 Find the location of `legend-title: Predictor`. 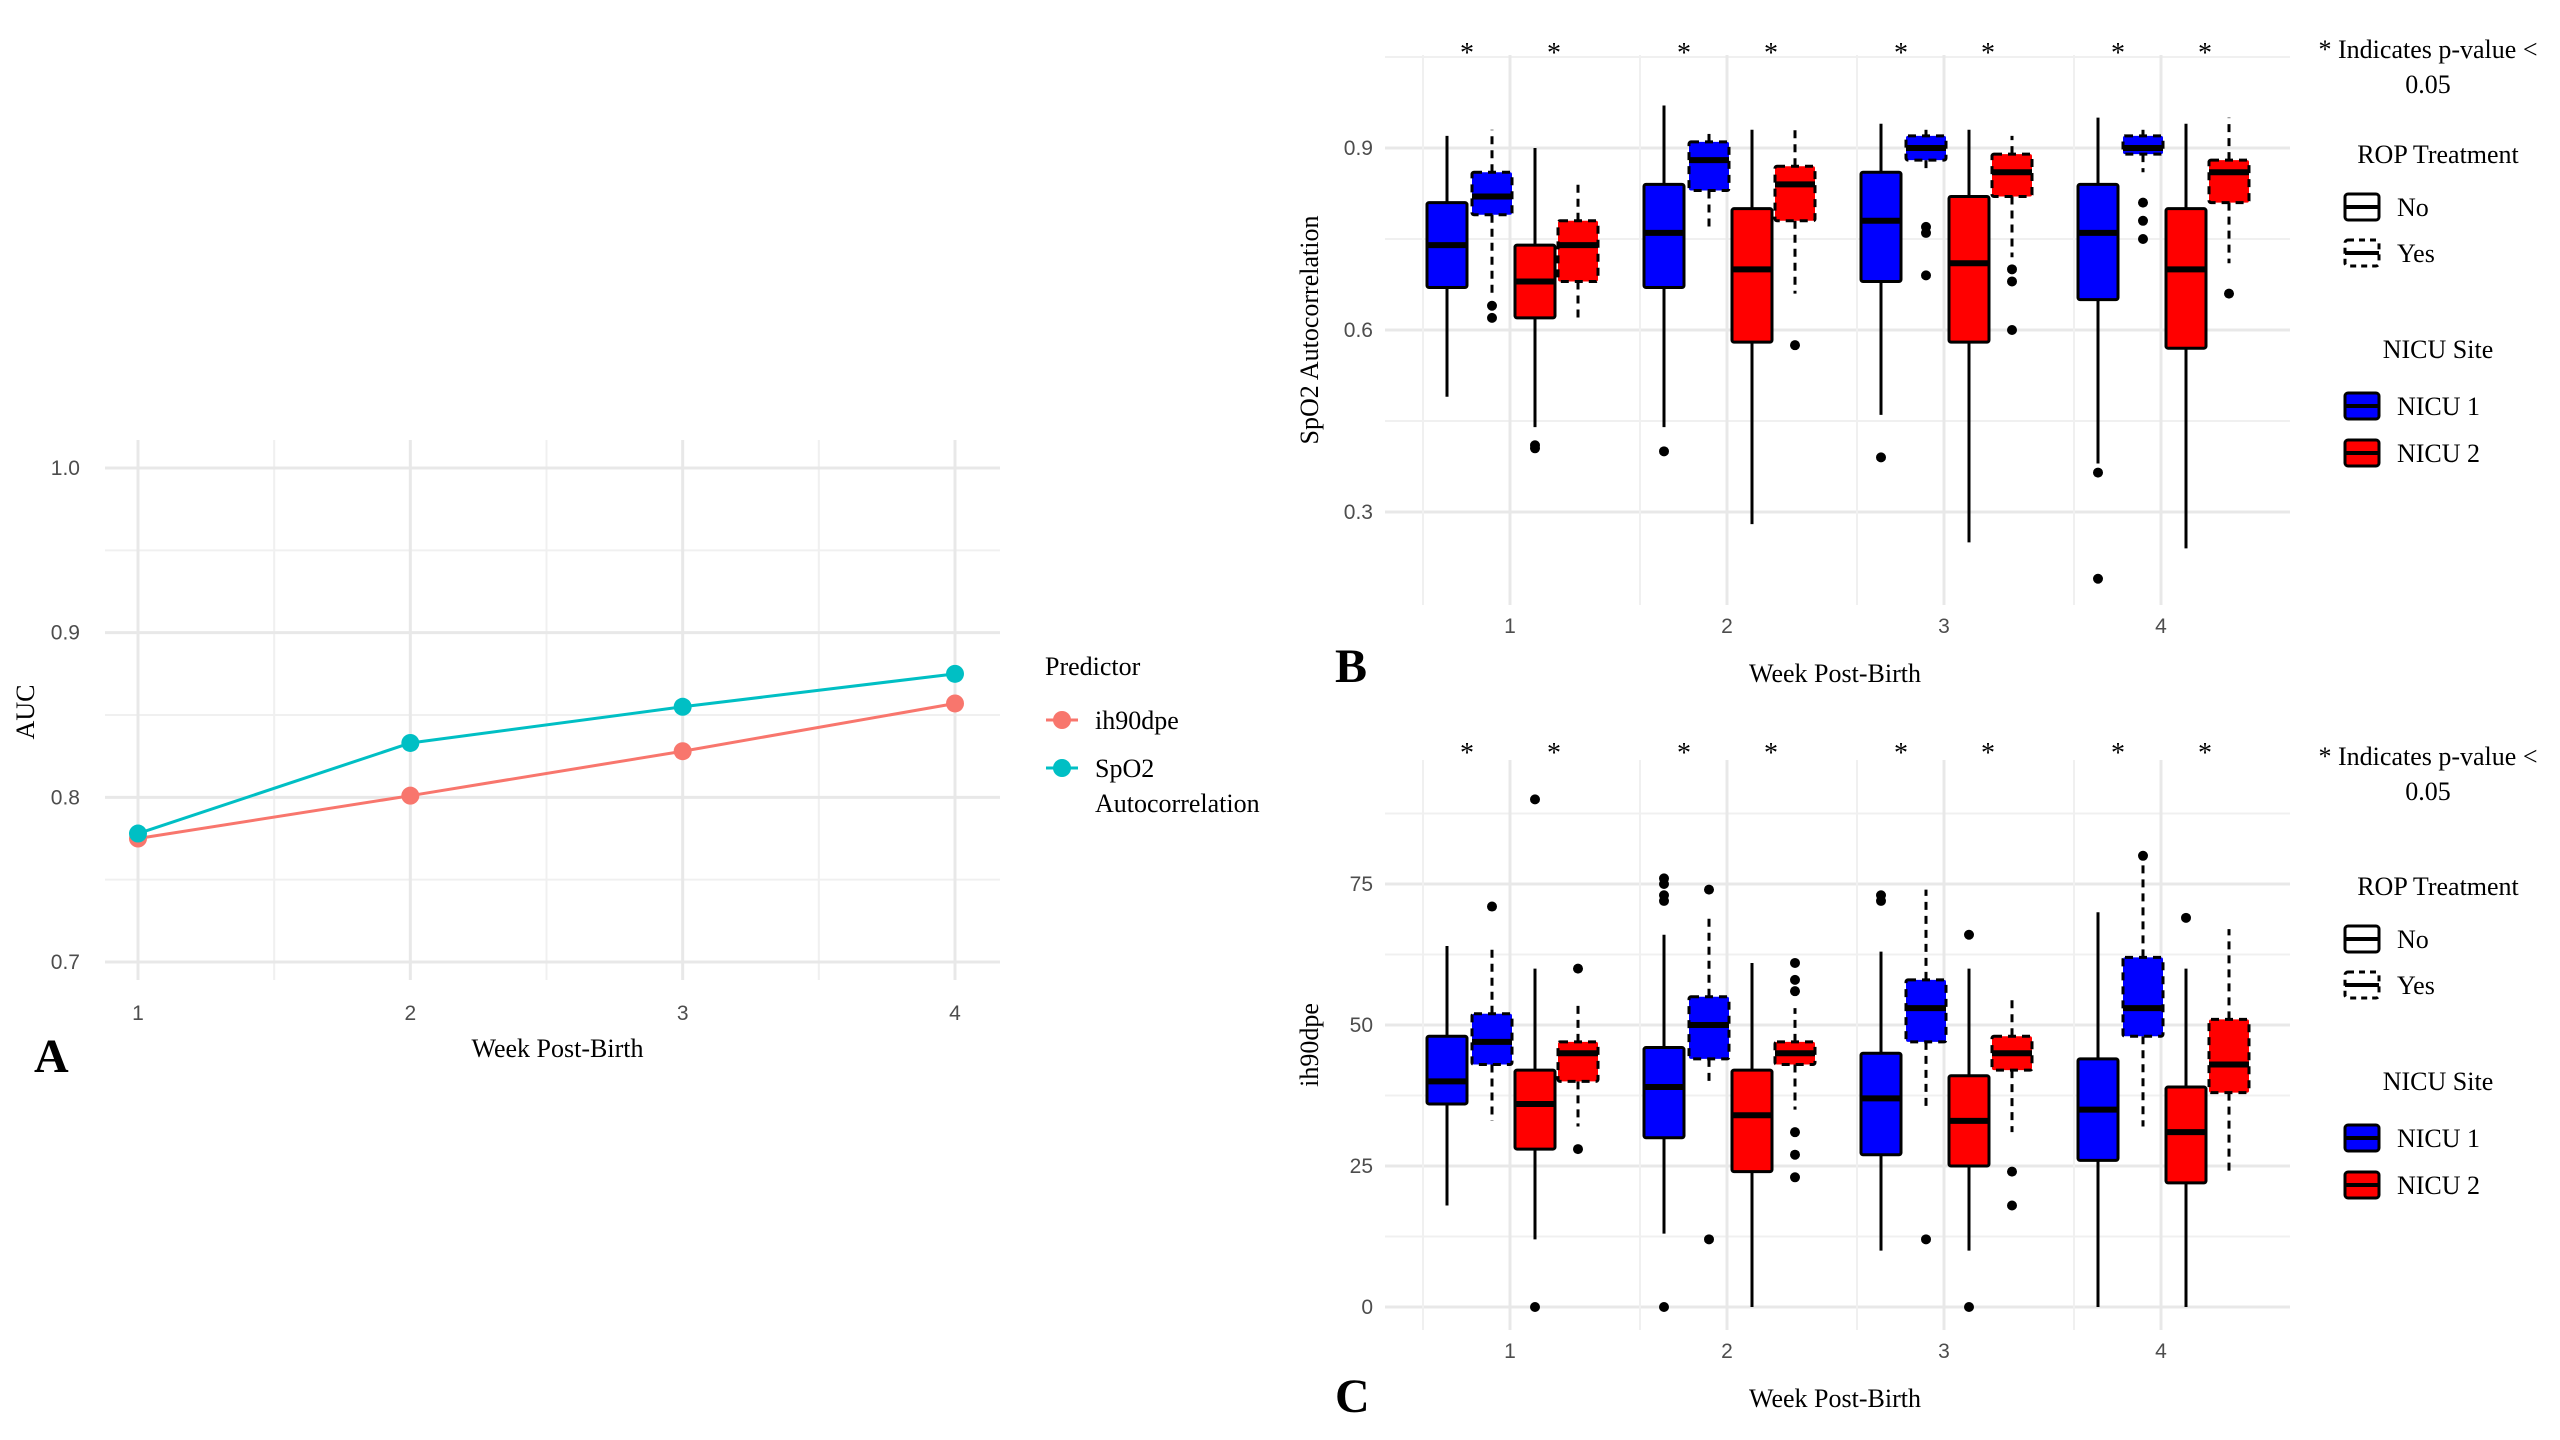

legend-title: Predictor is located at coordinates (1093, 666).